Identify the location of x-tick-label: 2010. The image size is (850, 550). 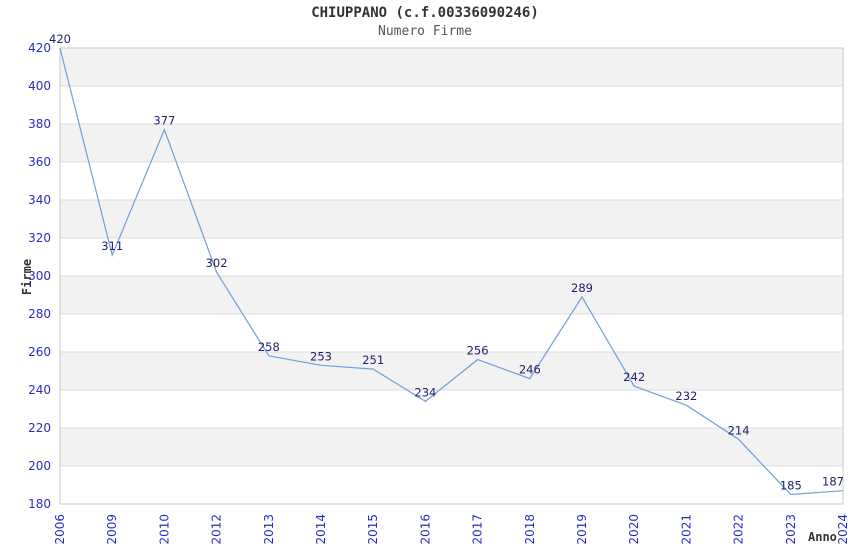
(164, 529).